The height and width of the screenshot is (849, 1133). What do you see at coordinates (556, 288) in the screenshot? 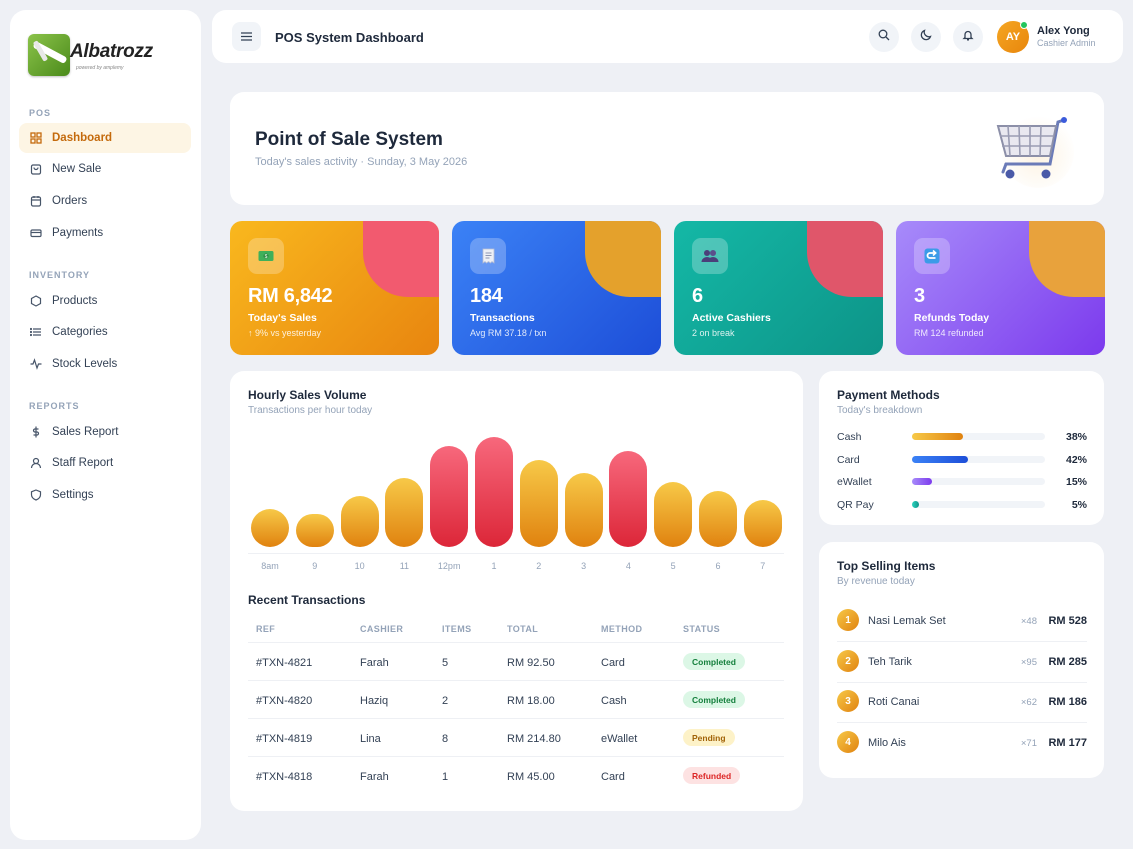
I see `stat-card-transactions: 184 Transactions Avg RM 37.18 / txn` at bounding box center [556, 288].